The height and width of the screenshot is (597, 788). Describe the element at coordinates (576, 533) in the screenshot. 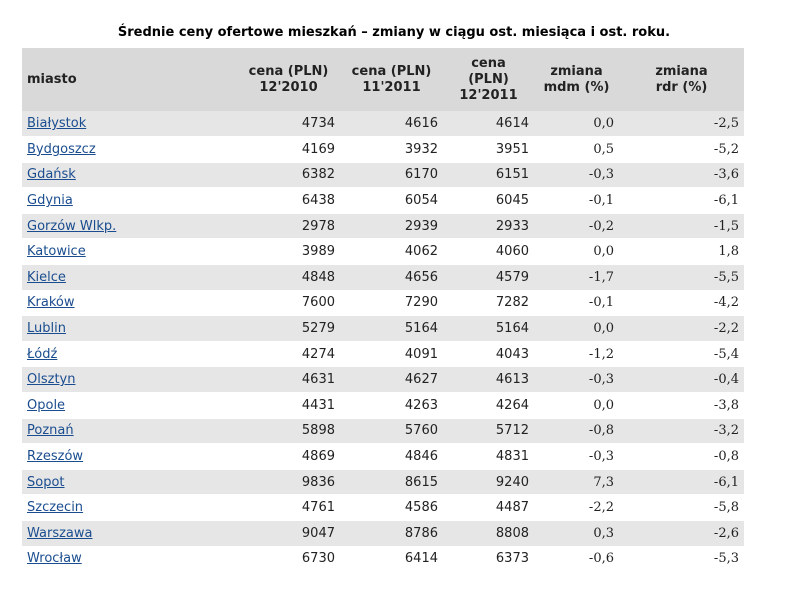

I see `change-mdm-cell: 0,3` at that location.